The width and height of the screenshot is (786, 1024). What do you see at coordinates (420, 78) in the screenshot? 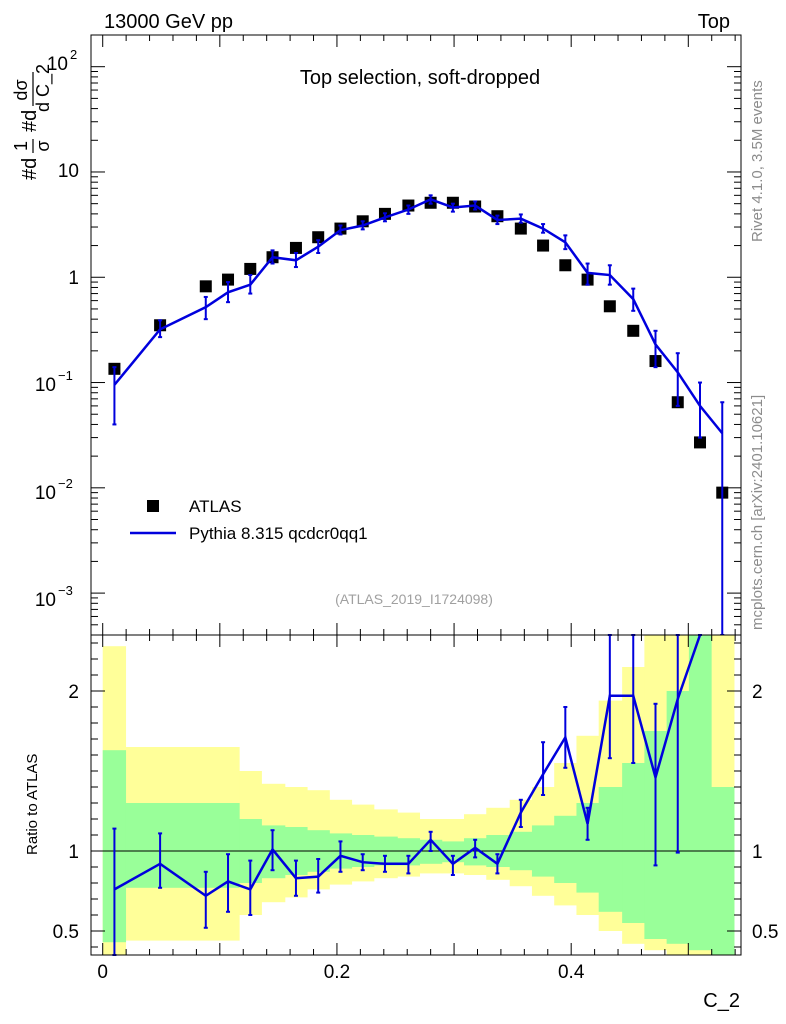
I see `main-title: Top selection, soft-dropped` at bounding box center [420, 78].